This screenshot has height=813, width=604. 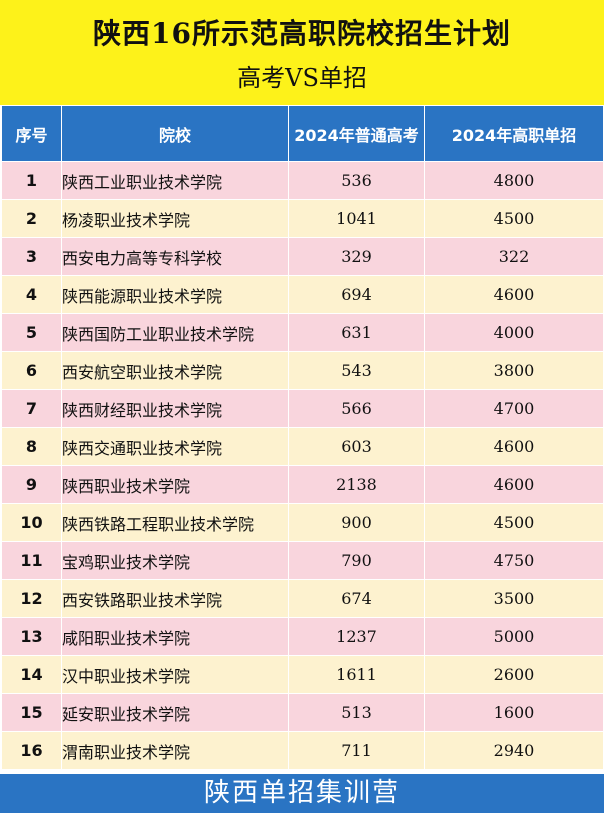 I want to click on cell-seq: 4, so click(x=31, y=294).